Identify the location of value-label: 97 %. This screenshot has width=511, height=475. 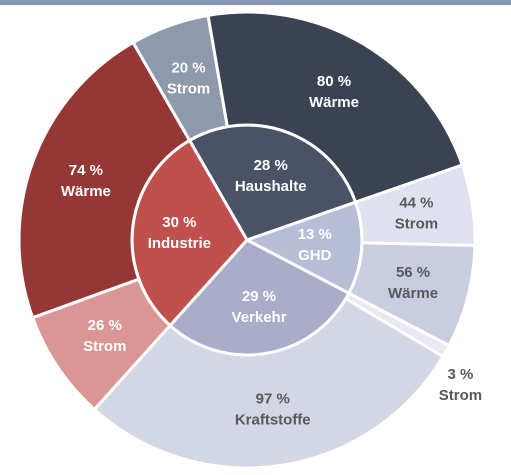
(273, 399).